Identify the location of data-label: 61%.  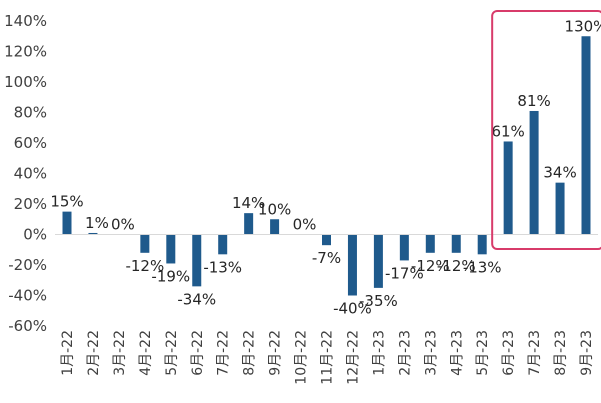
(507, 131).